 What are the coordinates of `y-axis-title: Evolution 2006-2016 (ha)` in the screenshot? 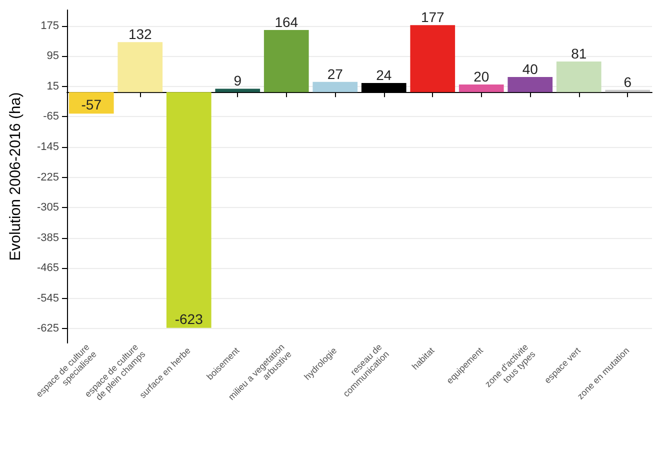 It's located at (15, 176).